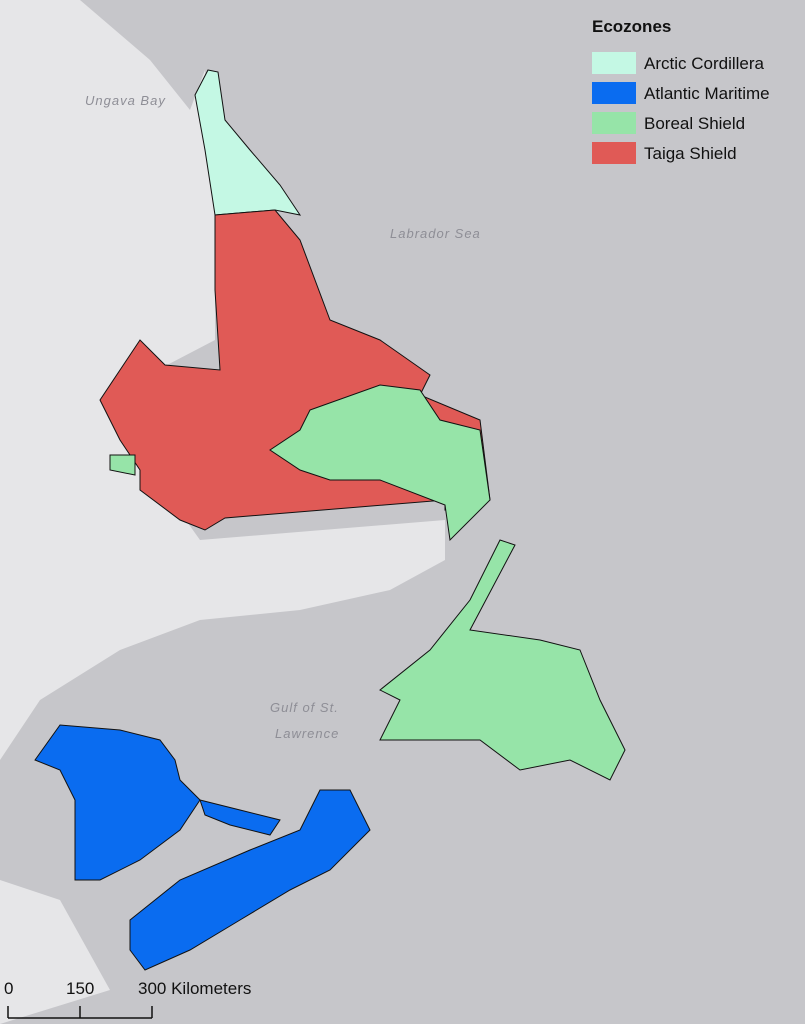 The width and height of the screenshot is (805, 1024). Describe the element at coordinates (8, 988) in the screenshot. I see `scale-label: 0` at that location.